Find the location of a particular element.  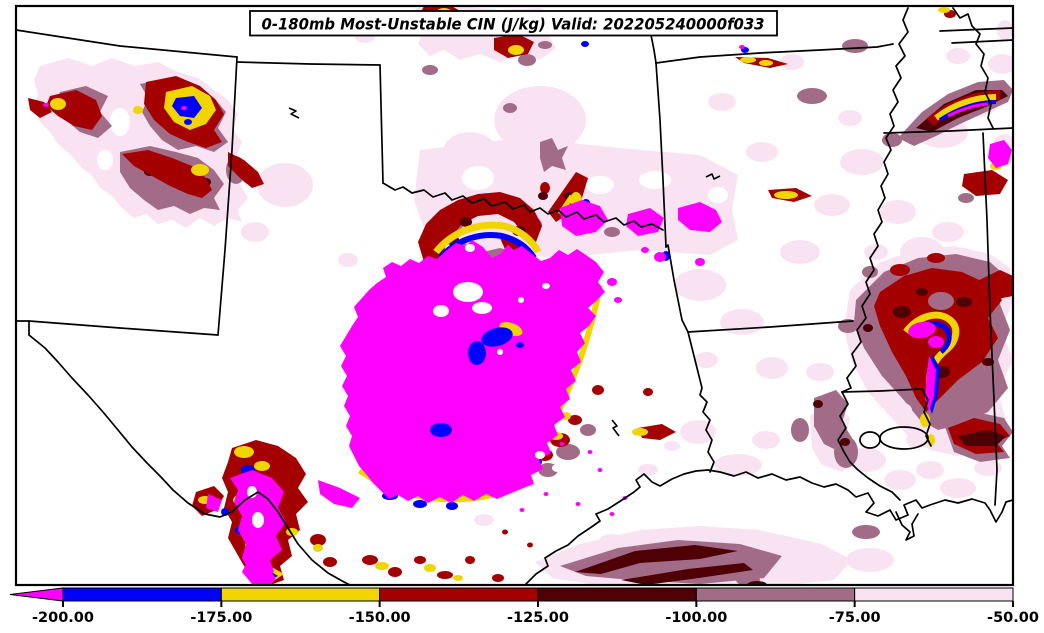

border-tn-ms-al is located at coordinates (948, 130).